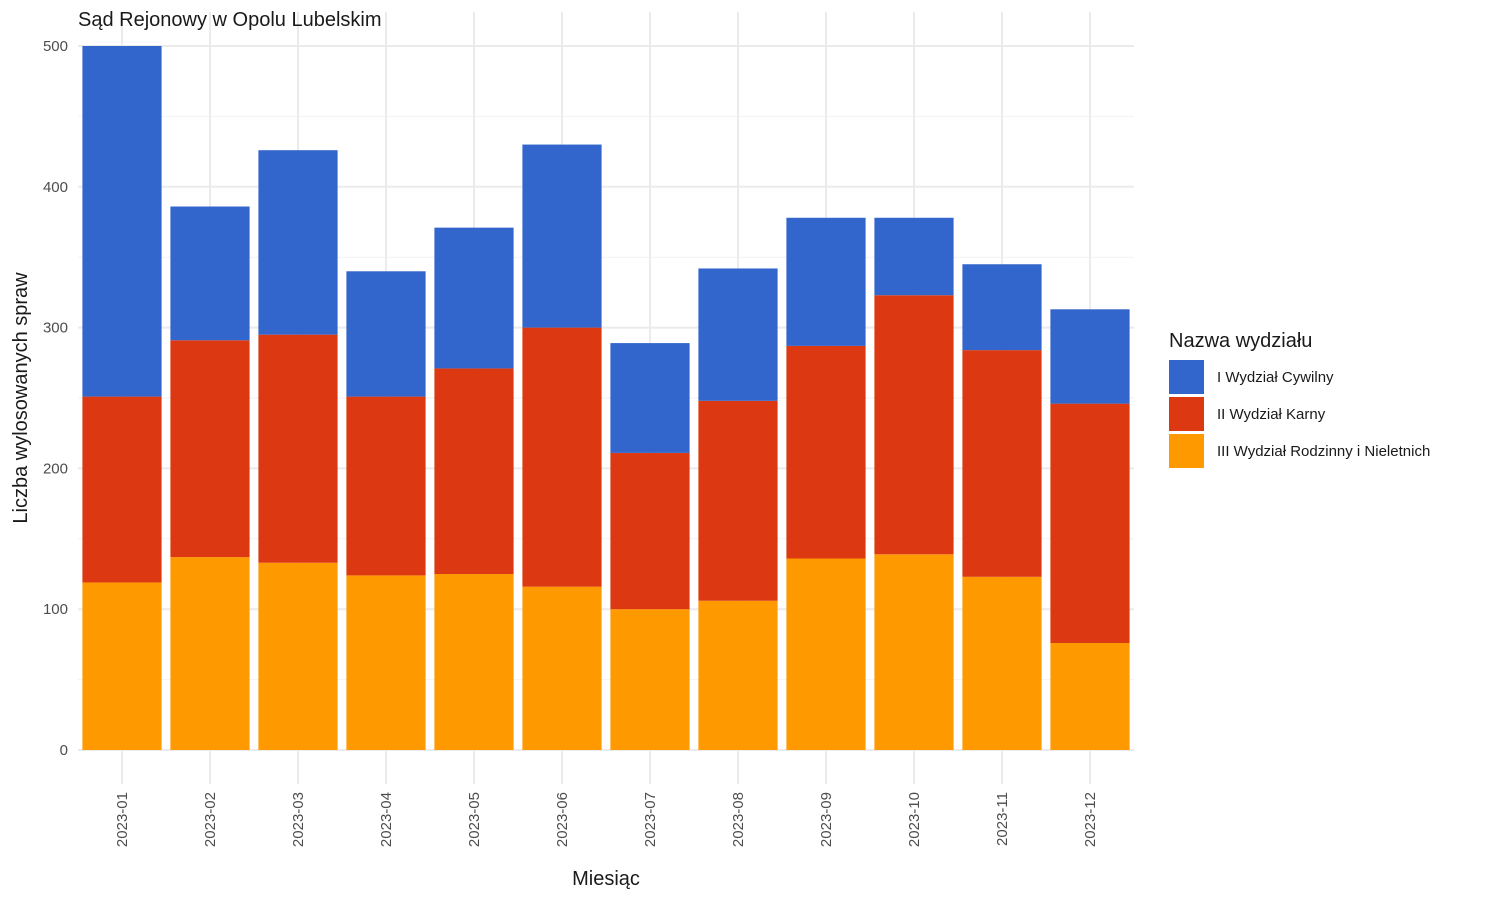 Image resolution: width=1500 pixels, height=905 pixels. I want to click on x-tick-label: 2023-12, so click(1090, 819).